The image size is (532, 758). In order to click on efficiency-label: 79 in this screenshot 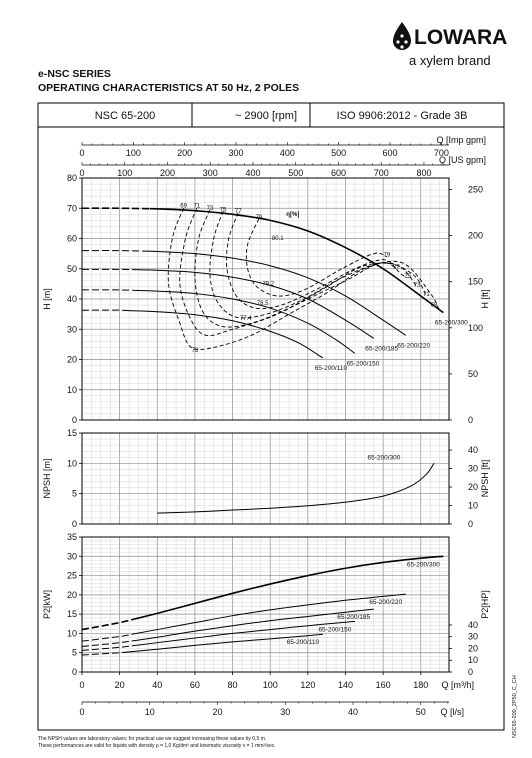, I will do `click(387, 256)`.